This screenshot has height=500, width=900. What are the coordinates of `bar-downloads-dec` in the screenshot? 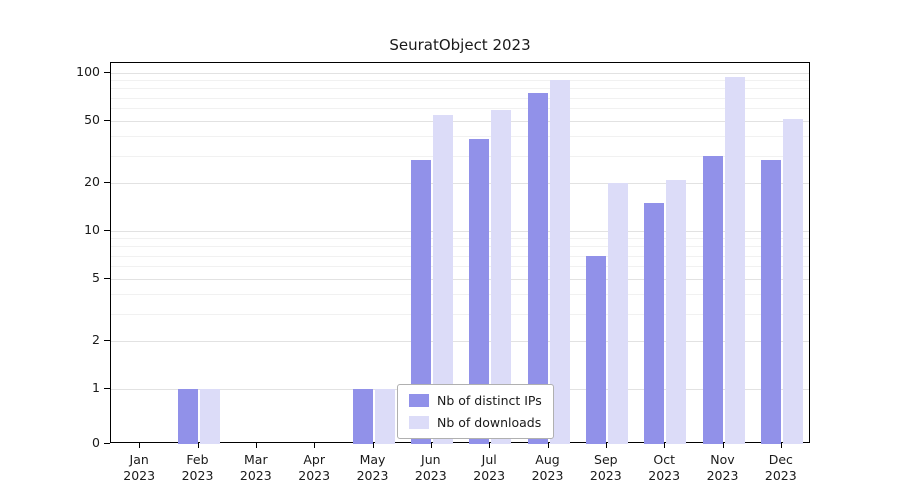 It's located at (792, 281).